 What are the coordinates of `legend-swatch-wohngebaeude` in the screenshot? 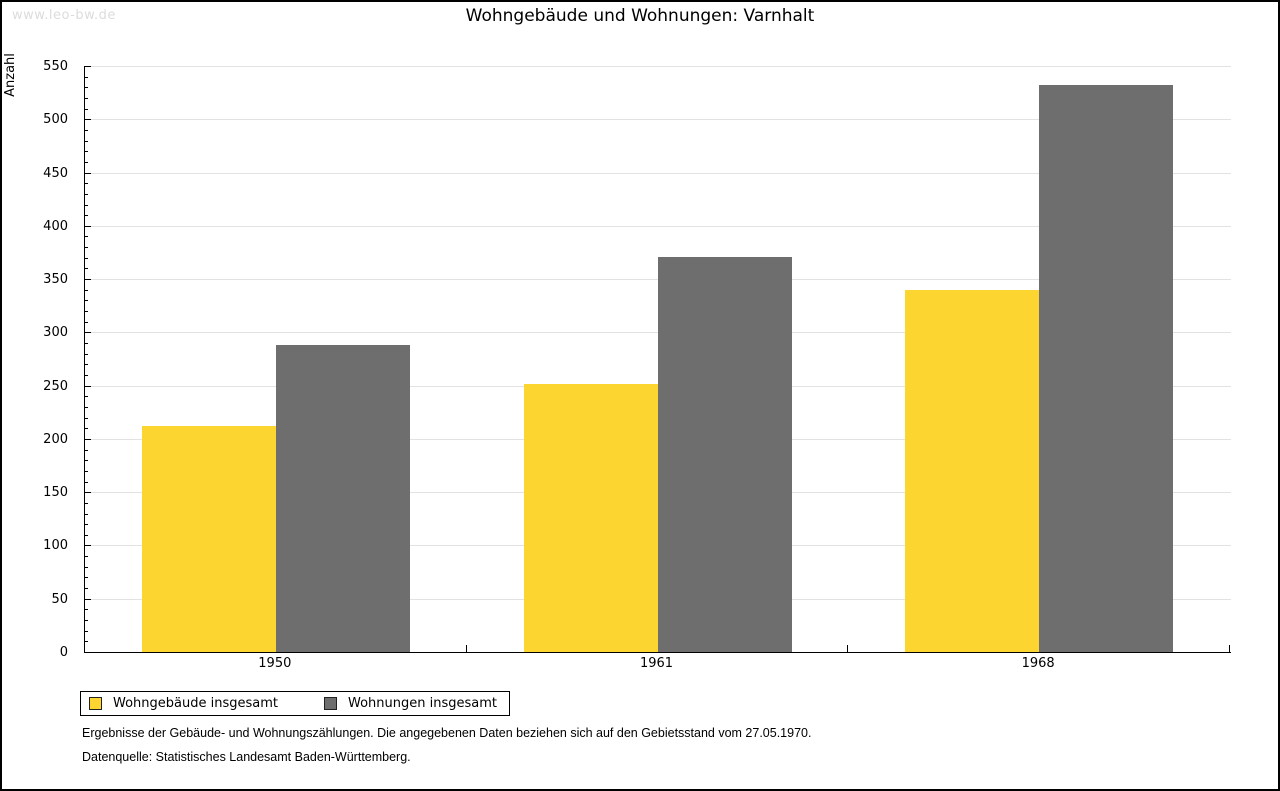 It's located at (95, 703).